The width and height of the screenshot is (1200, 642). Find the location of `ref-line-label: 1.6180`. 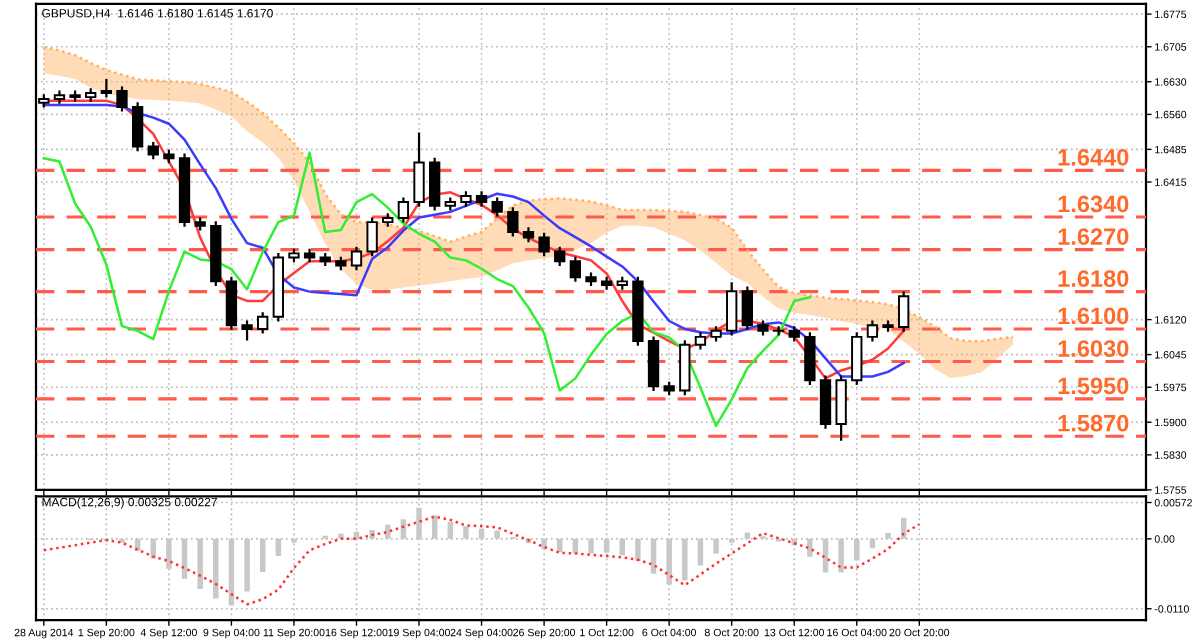

ref-line-label: 1.6180 is located at coordinates (1093, 278).